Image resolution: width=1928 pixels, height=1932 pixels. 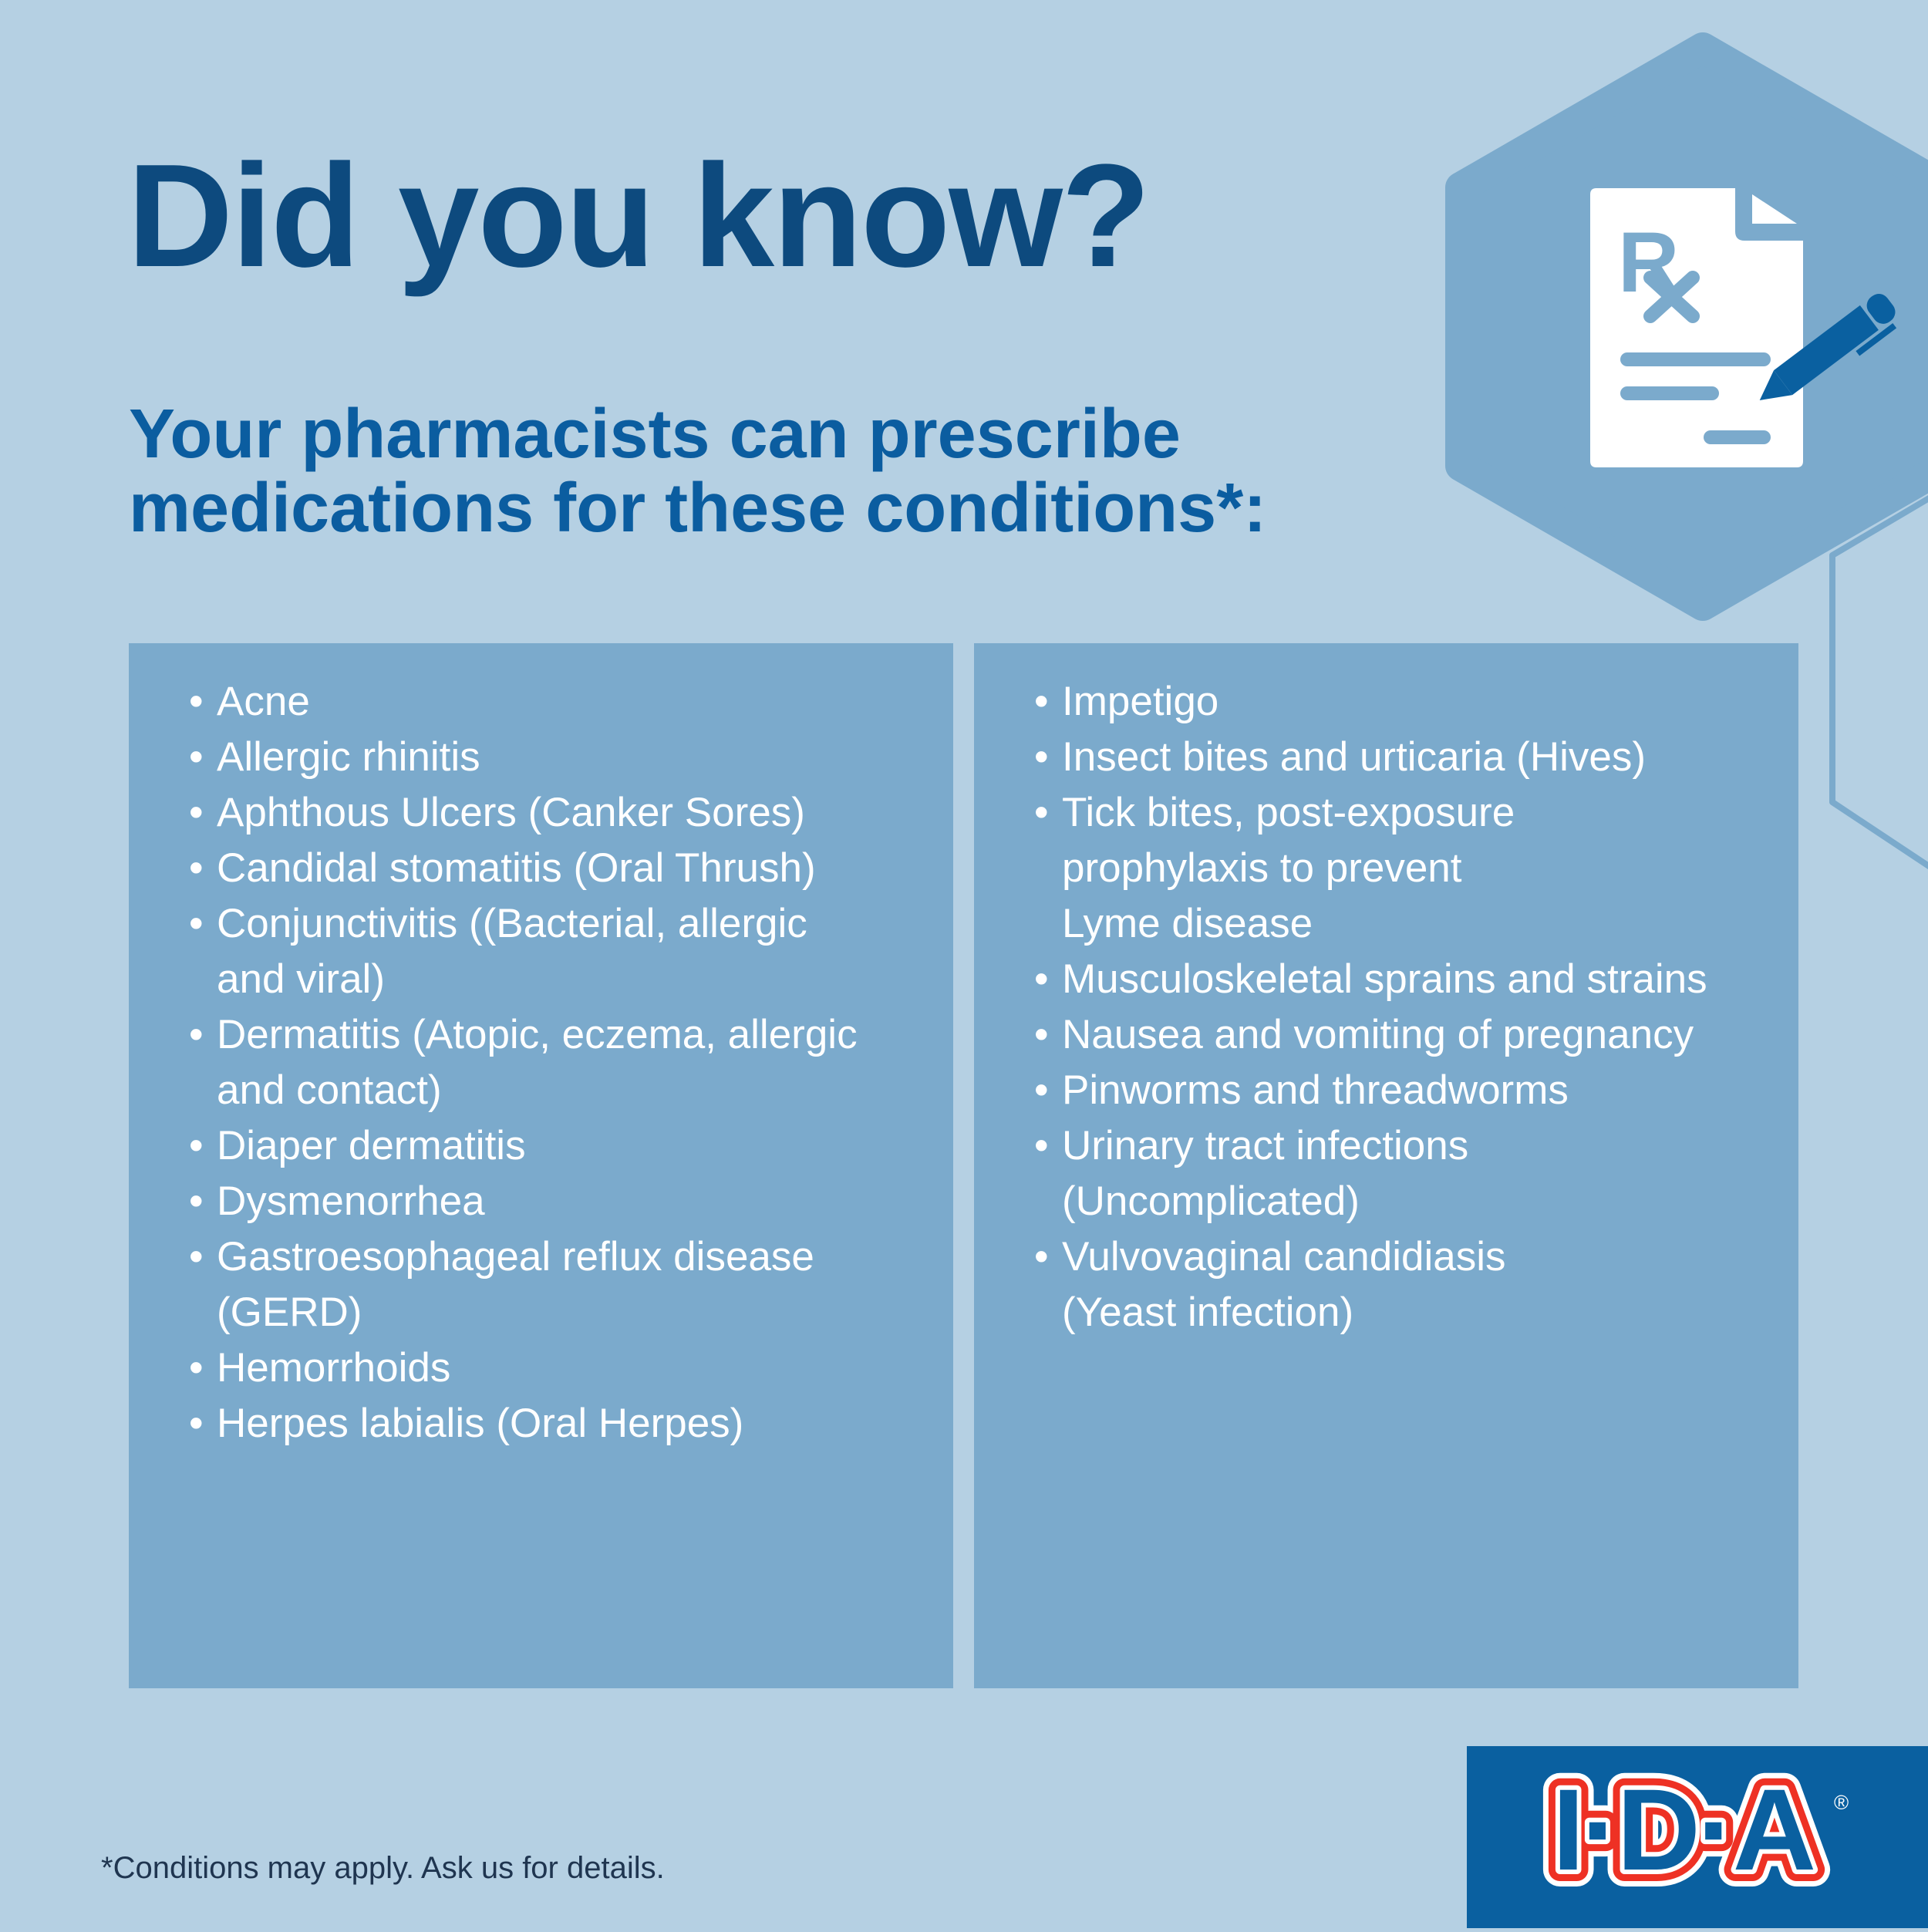 I want to click on condition-text: (Uncomplicated), so click(x=1211, y=1201).